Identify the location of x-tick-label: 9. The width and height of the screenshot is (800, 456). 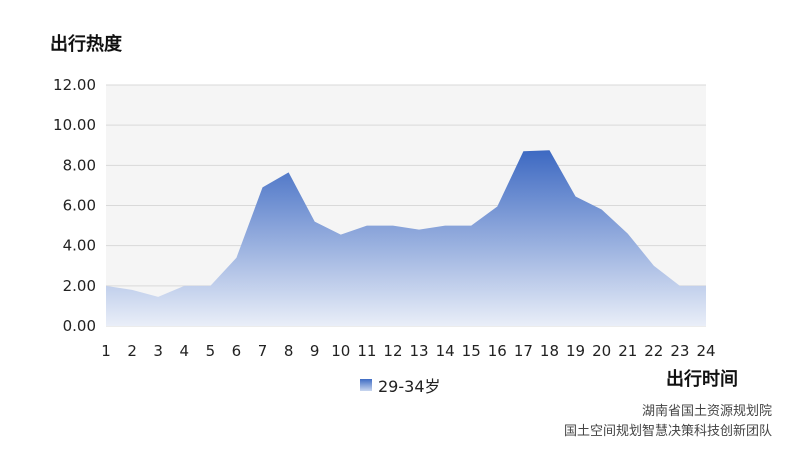
(315, 351).